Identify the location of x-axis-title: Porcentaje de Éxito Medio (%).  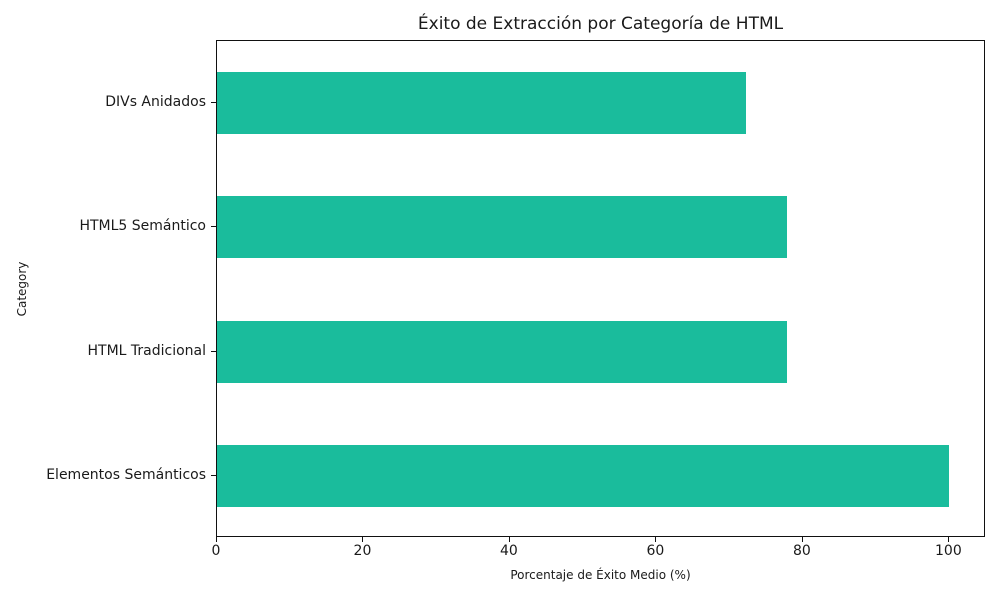
(600, 575).